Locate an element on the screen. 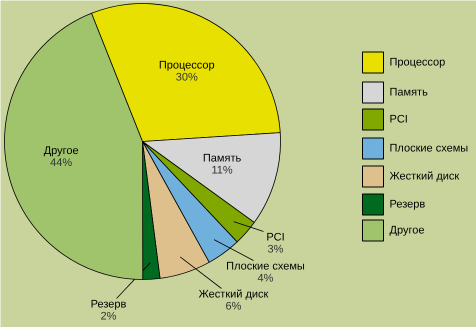 The image size is (476, 327). legend-label: Процессор is located at coordinates (418, 62).